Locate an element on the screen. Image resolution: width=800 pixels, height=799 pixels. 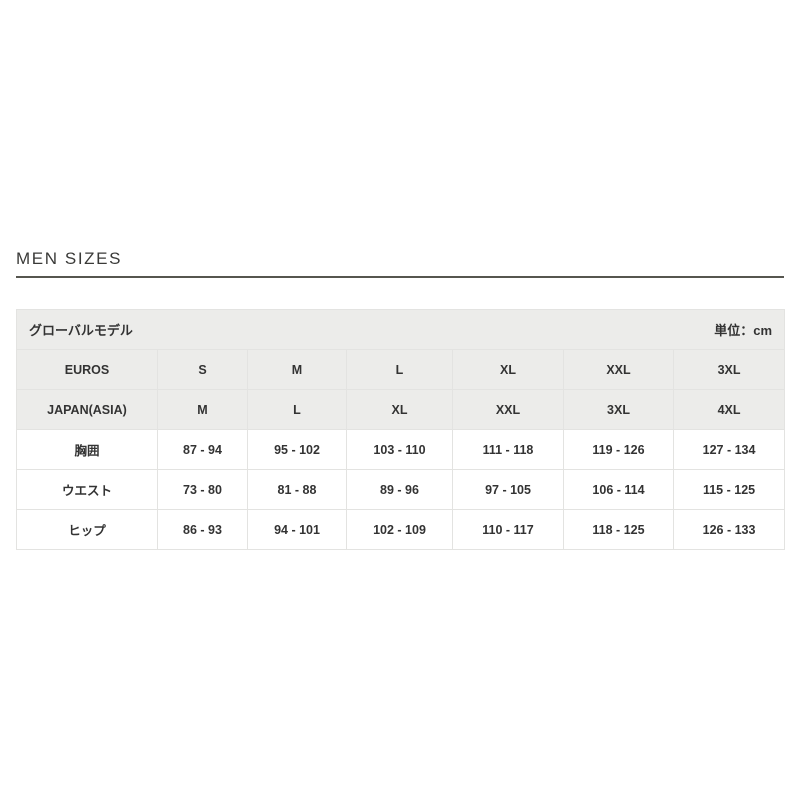
measurement-cell: 86 - 93 is located at coordinates (202, 529).